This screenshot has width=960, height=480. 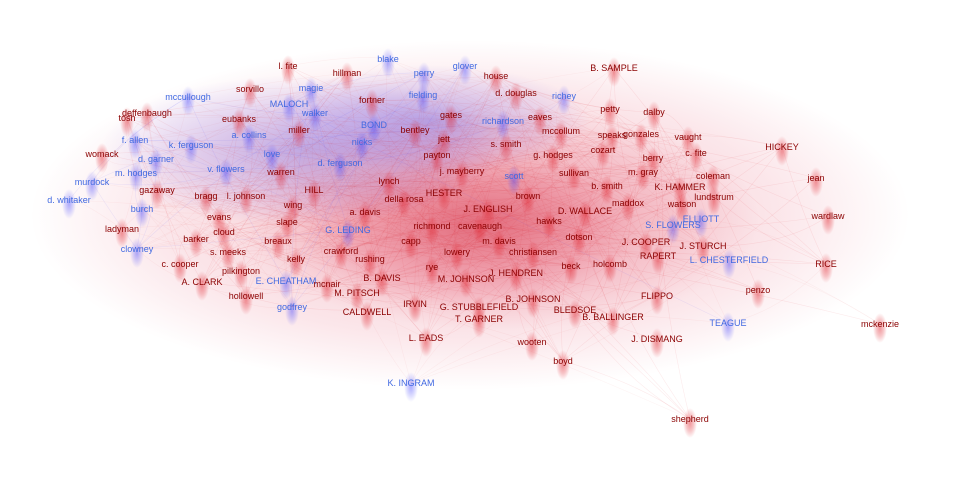 What do you see at coordinates (714, 197) in the screenshot?
I see `node-label: lundstrum` at bounding box center [714, 197].